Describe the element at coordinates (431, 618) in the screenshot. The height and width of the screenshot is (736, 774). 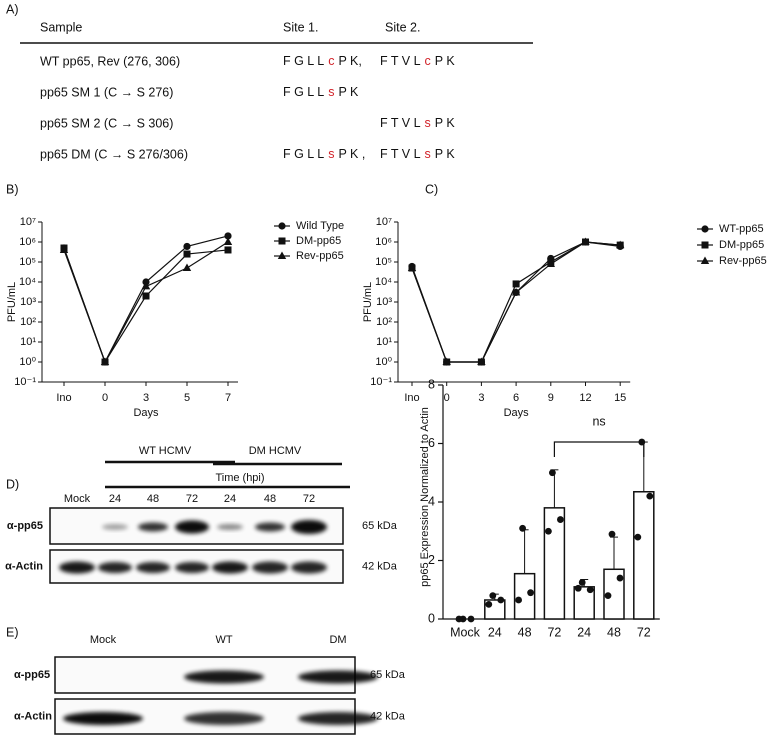
I see `y-tick-label: 0` at that location.